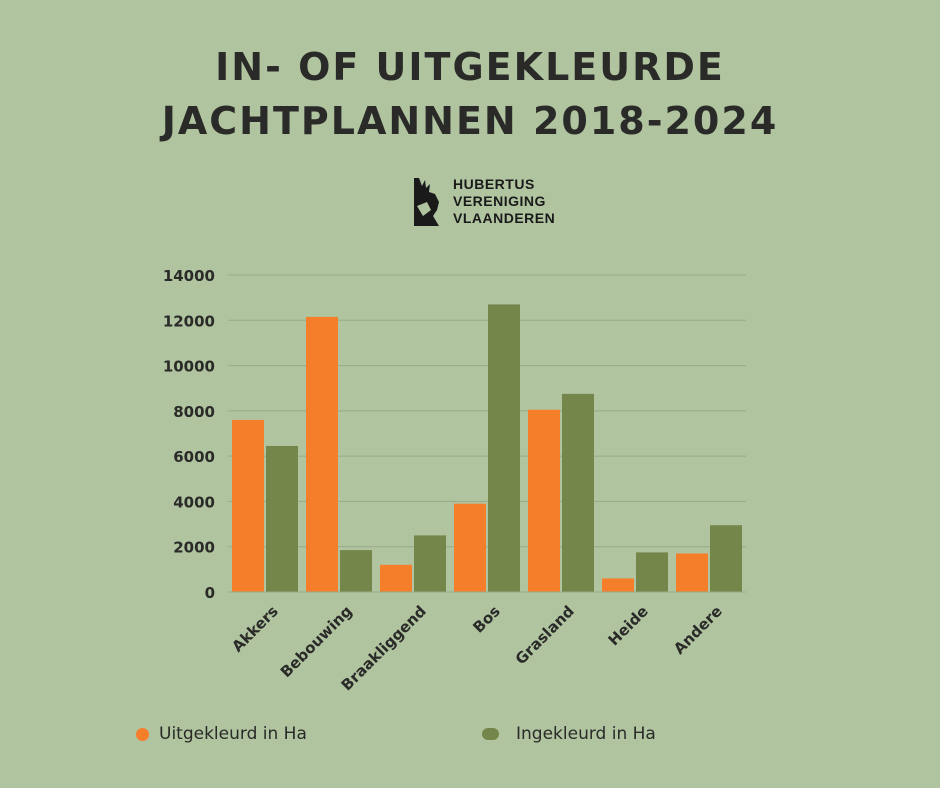  What do you see at coordinates (470, 121) in the screenshot?
I see `title-line-2: JACHTPLANNEN 2018-2024` at bounding box center [470, 121].